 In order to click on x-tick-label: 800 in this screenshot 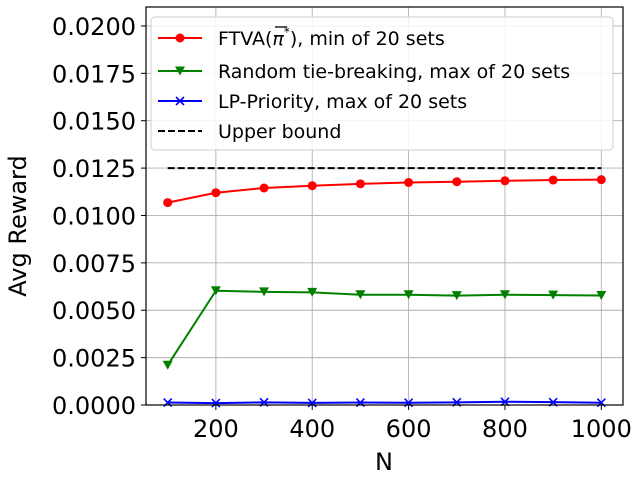, I will do `click(505, 429)`.